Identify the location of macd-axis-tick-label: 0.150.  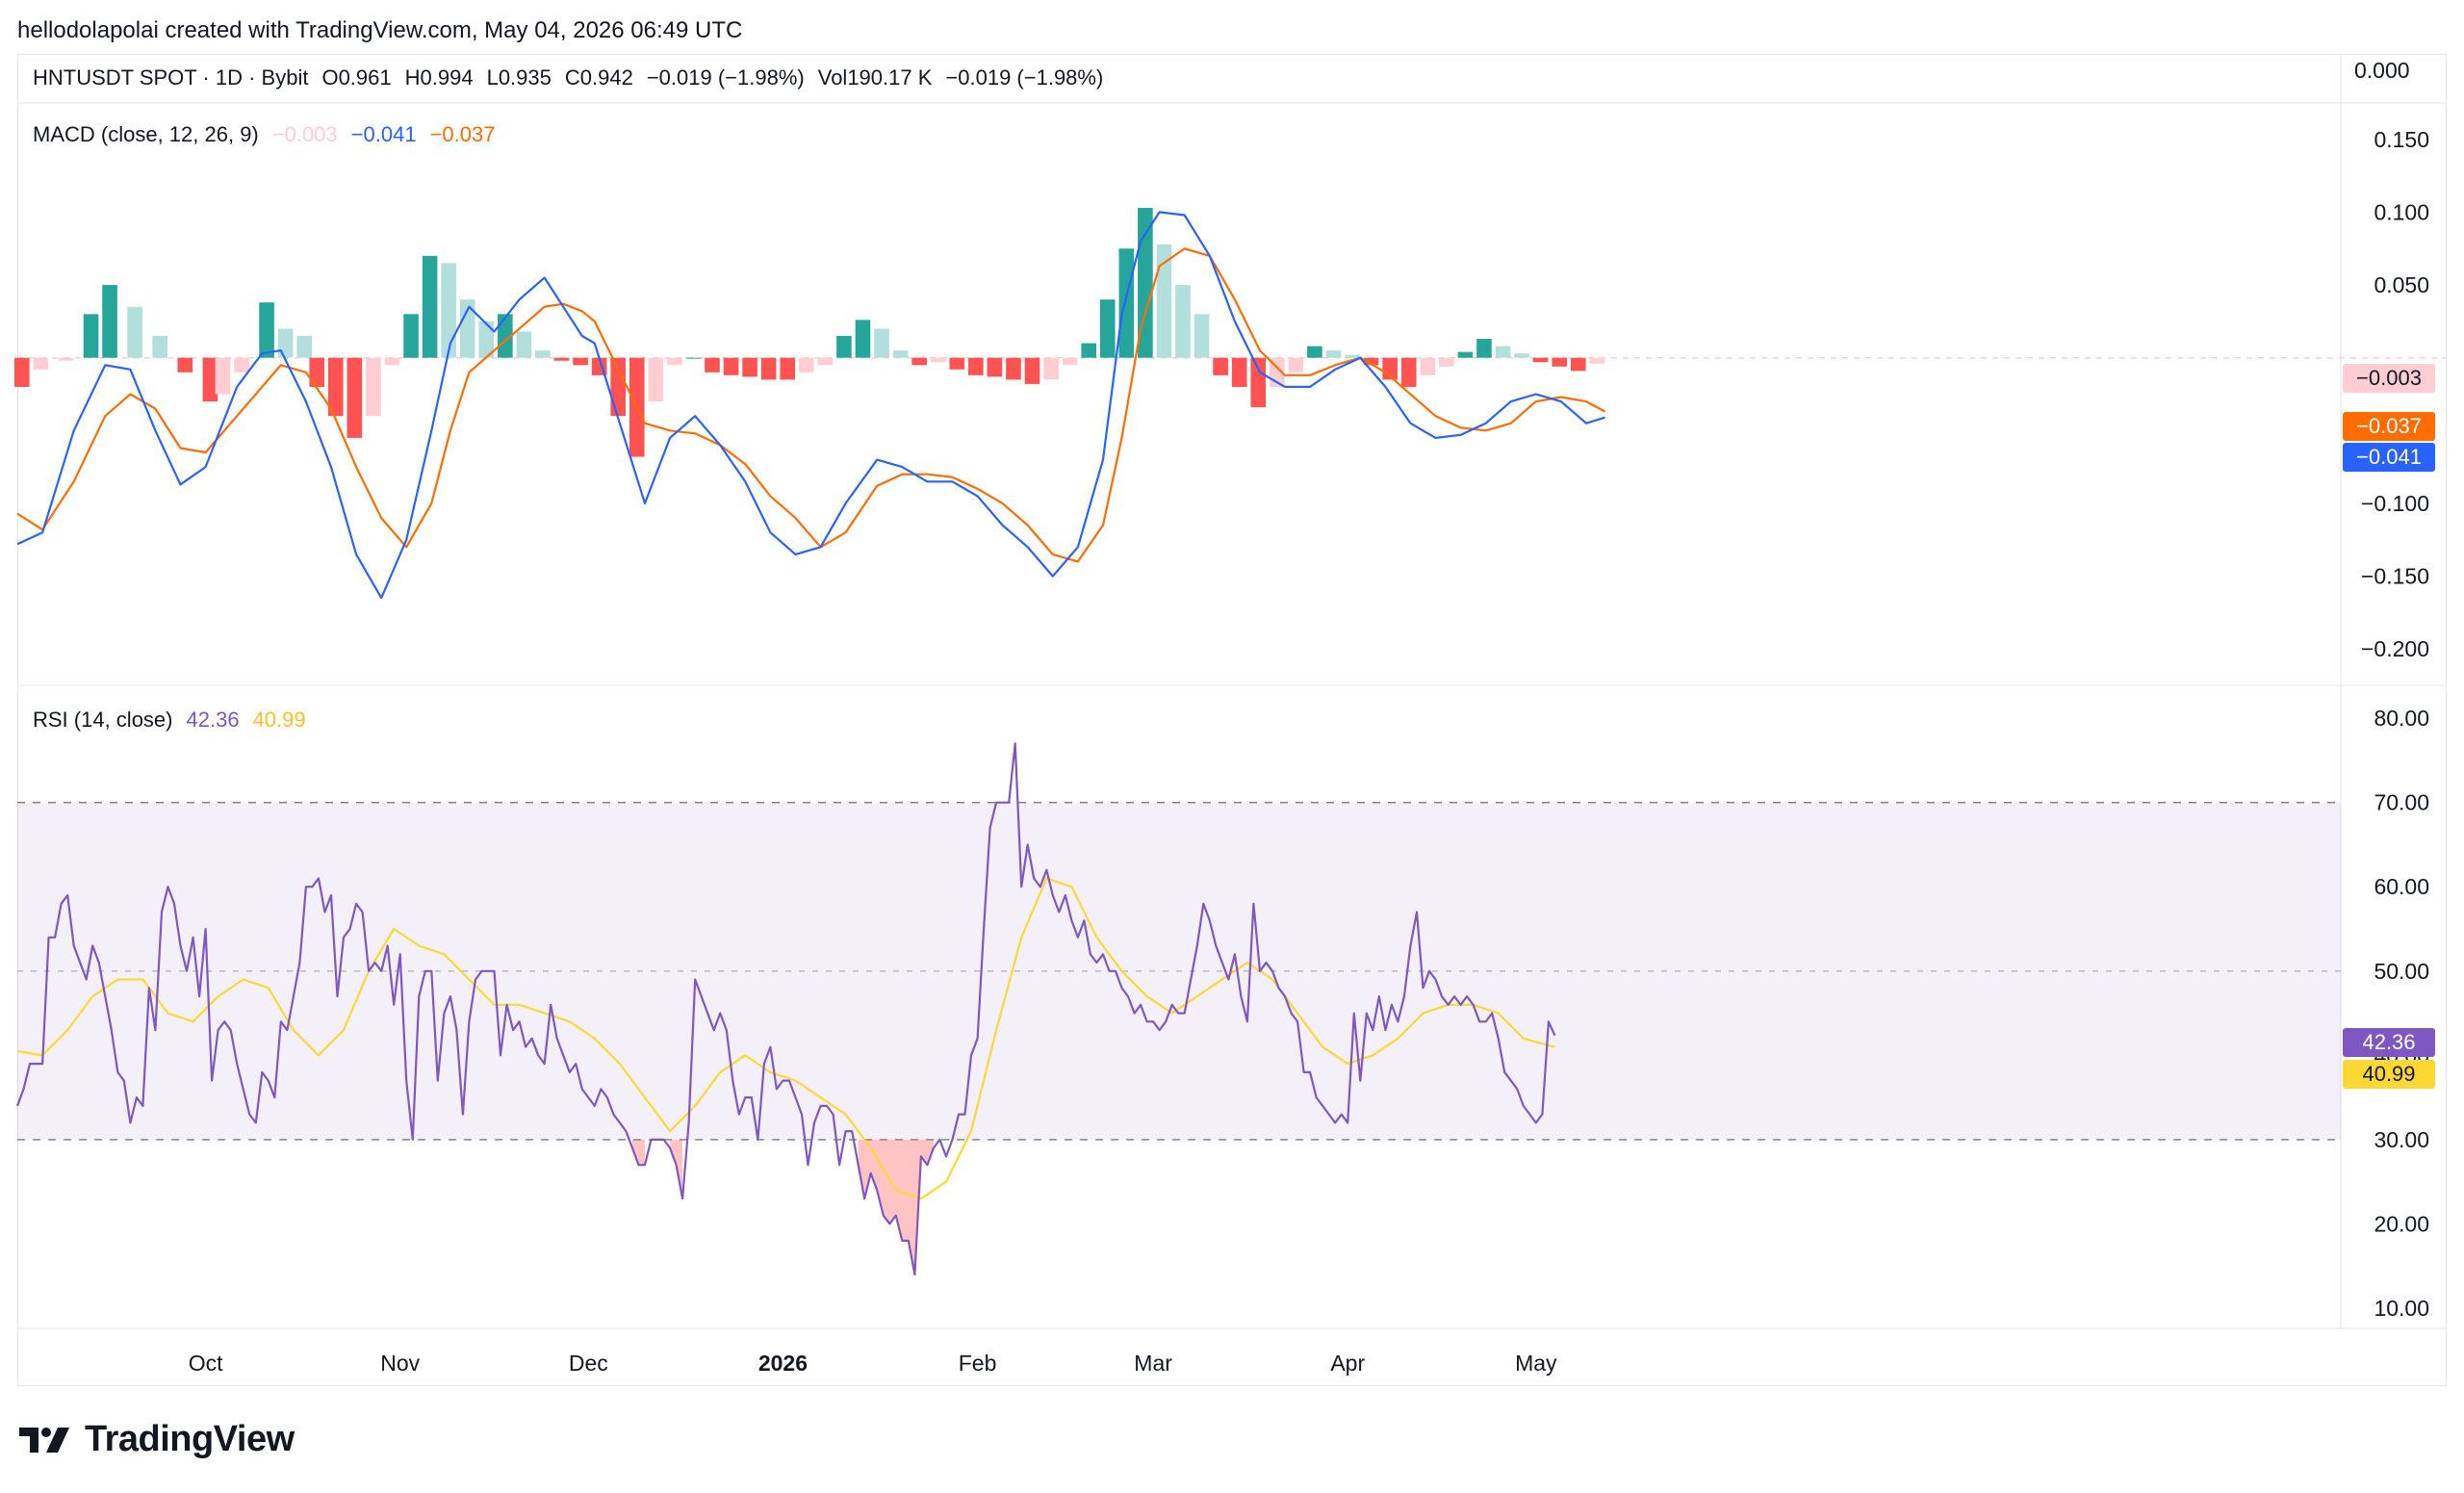
(2401, 139).